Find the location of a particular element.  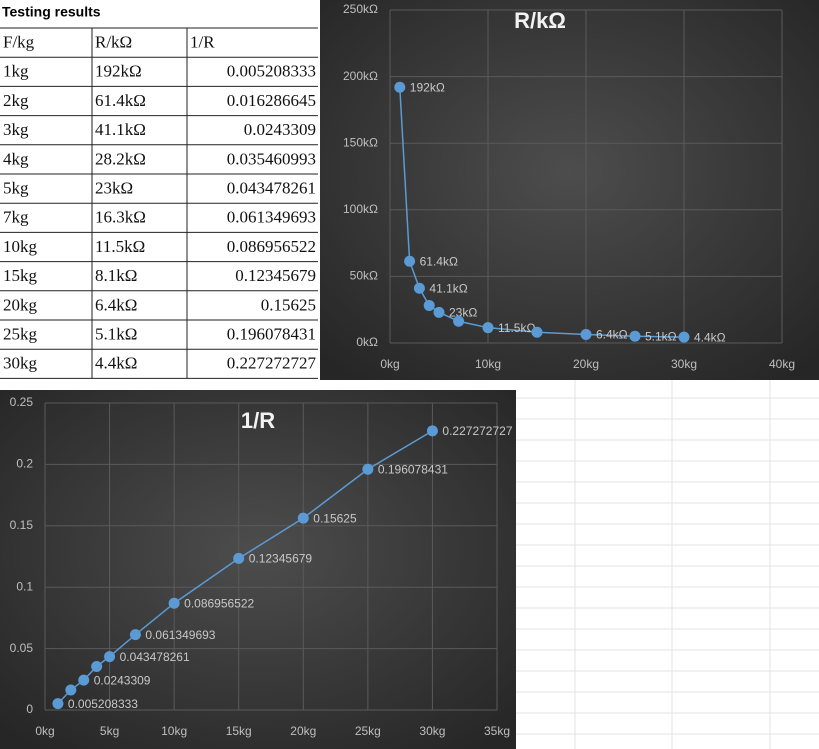

table-cell: F/kg is located at coordinates (19, 42).